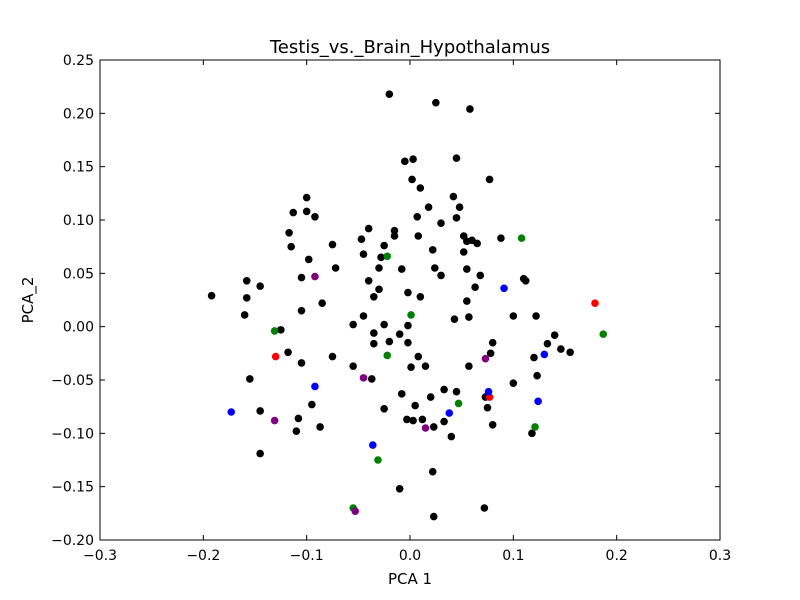 Image resolution: width=800 pixels, height=600 pixels. What do you see at coordinates (72, 381) in the screenshot?
I see `y-tick-label: −0.05` at bounding box center [72, 381].